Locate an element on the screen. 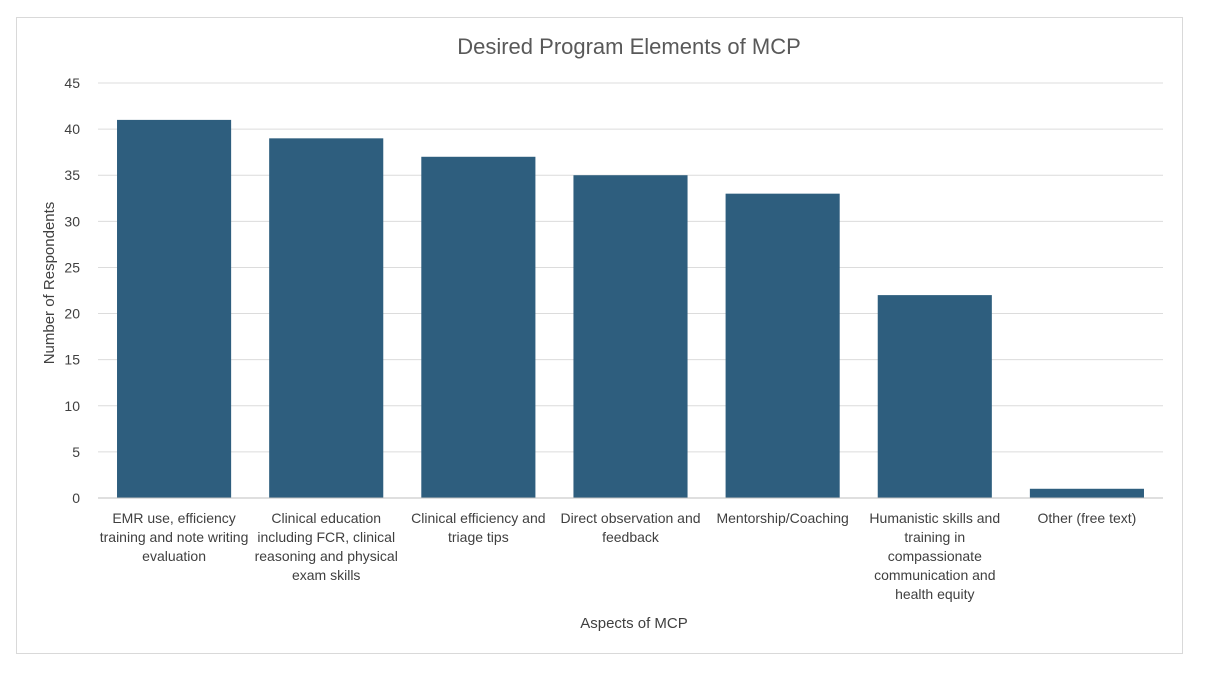 Image resolution: width=1220 pixels, height=688 pixels. x-category-label-line: triage tips is located at coordinates (478, 537).